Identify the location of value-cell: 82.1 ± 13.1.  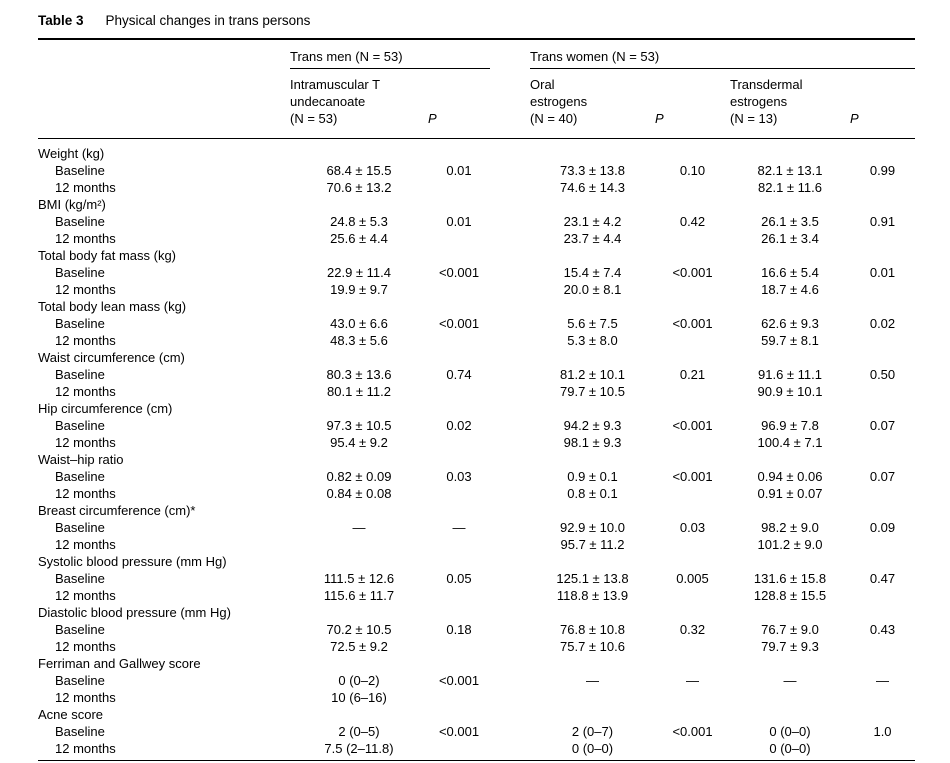
(790, 170).